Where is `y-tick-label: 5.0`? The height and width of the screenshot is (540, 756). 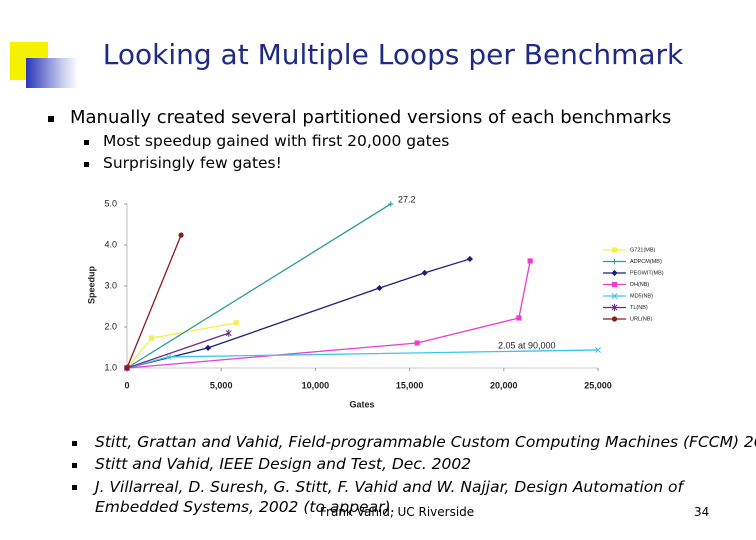
y-tick-label: 5.0 is located at coordinates (110, 203).